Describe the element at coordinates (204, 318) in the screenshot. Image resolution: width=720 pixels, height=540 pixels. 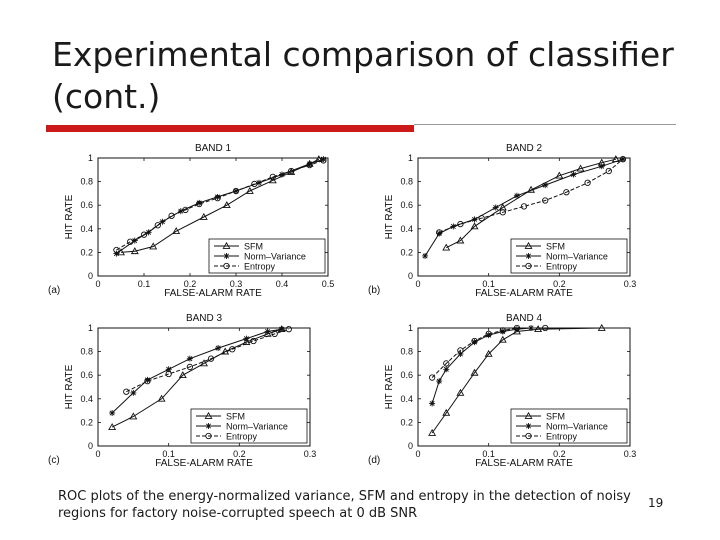
I see `chart-title: BAND 3` at that location.